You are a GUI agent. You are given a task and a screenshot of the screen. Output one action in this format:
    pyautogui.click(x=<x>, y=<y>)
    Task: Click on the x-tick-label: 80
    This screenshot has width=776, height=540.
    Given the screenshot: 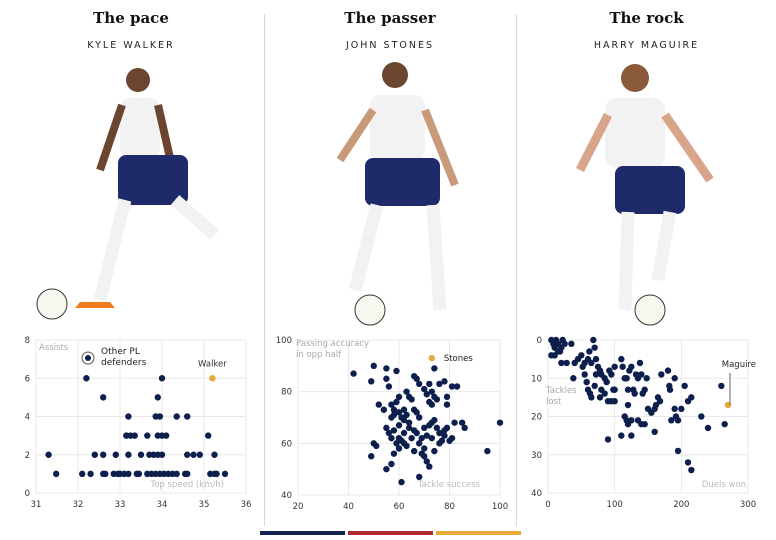 What is the action you would take?
    pyautogui.click(x=449, y=507)
    